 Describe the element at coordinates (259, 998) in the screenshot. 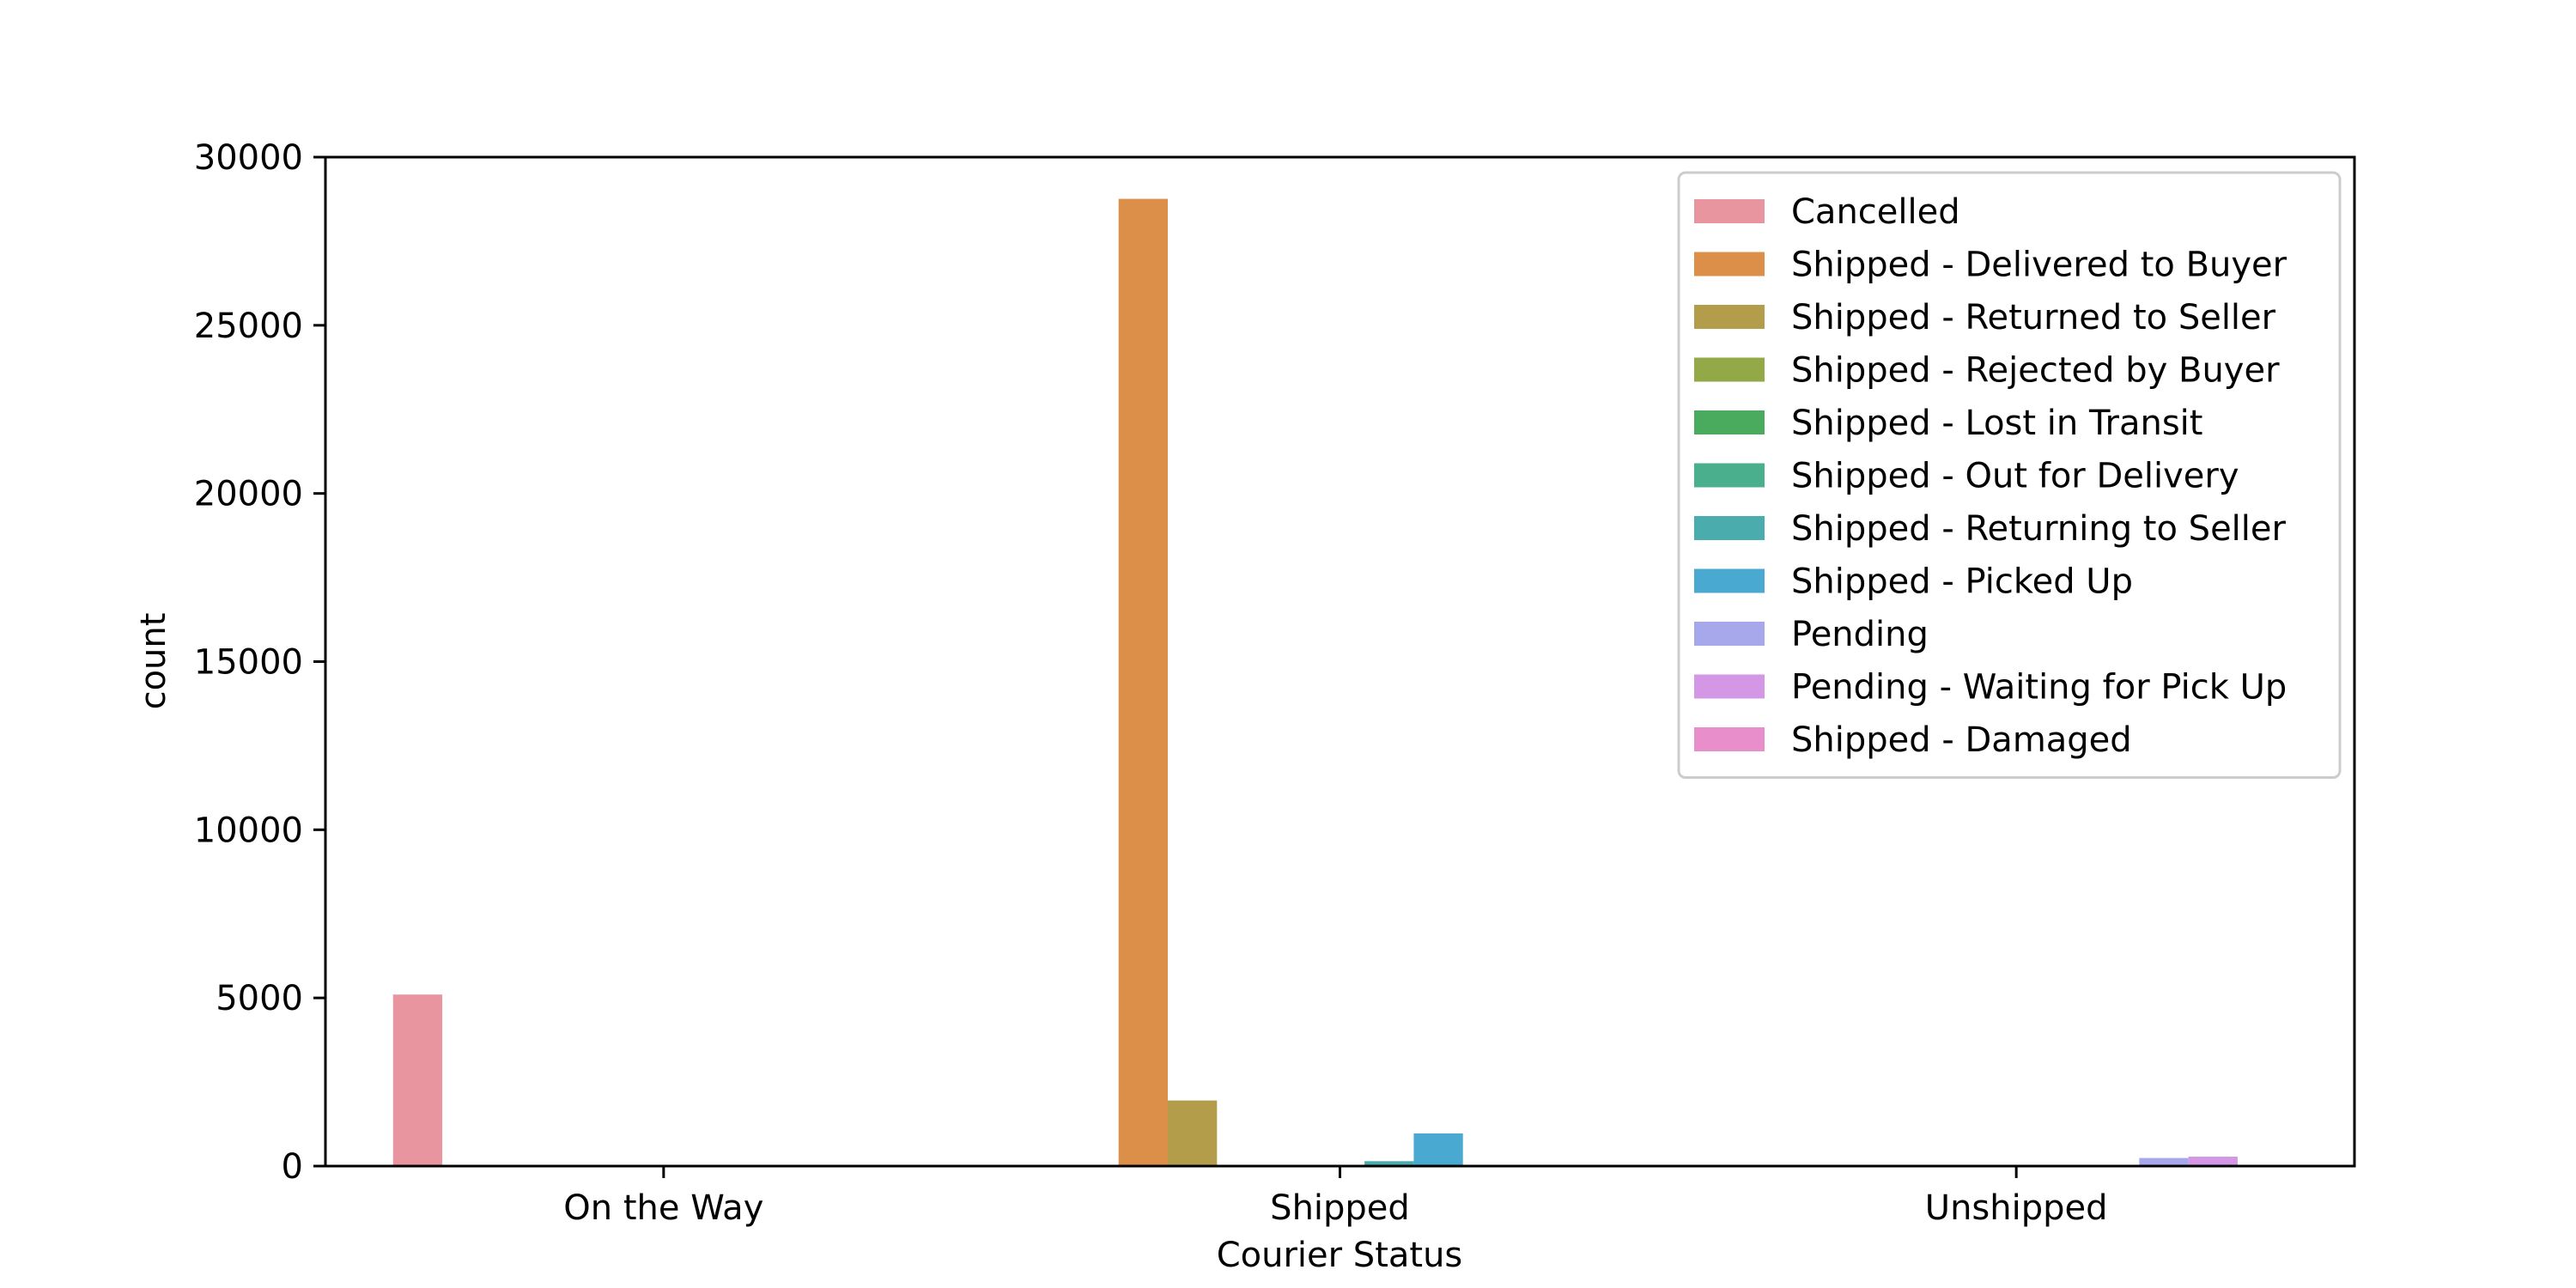

I see `y-tick-label: 5000` at that location.